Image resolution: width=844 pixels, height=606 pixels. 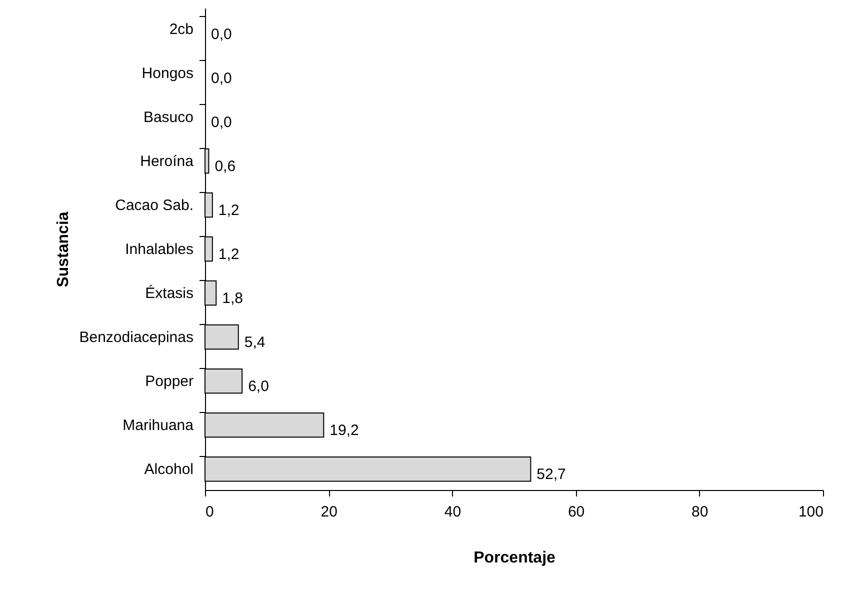 What do you see at coordinates (169, 381) in the screenshot?
I see `y-tick-label: Popper` at bounding box center [169, 381].